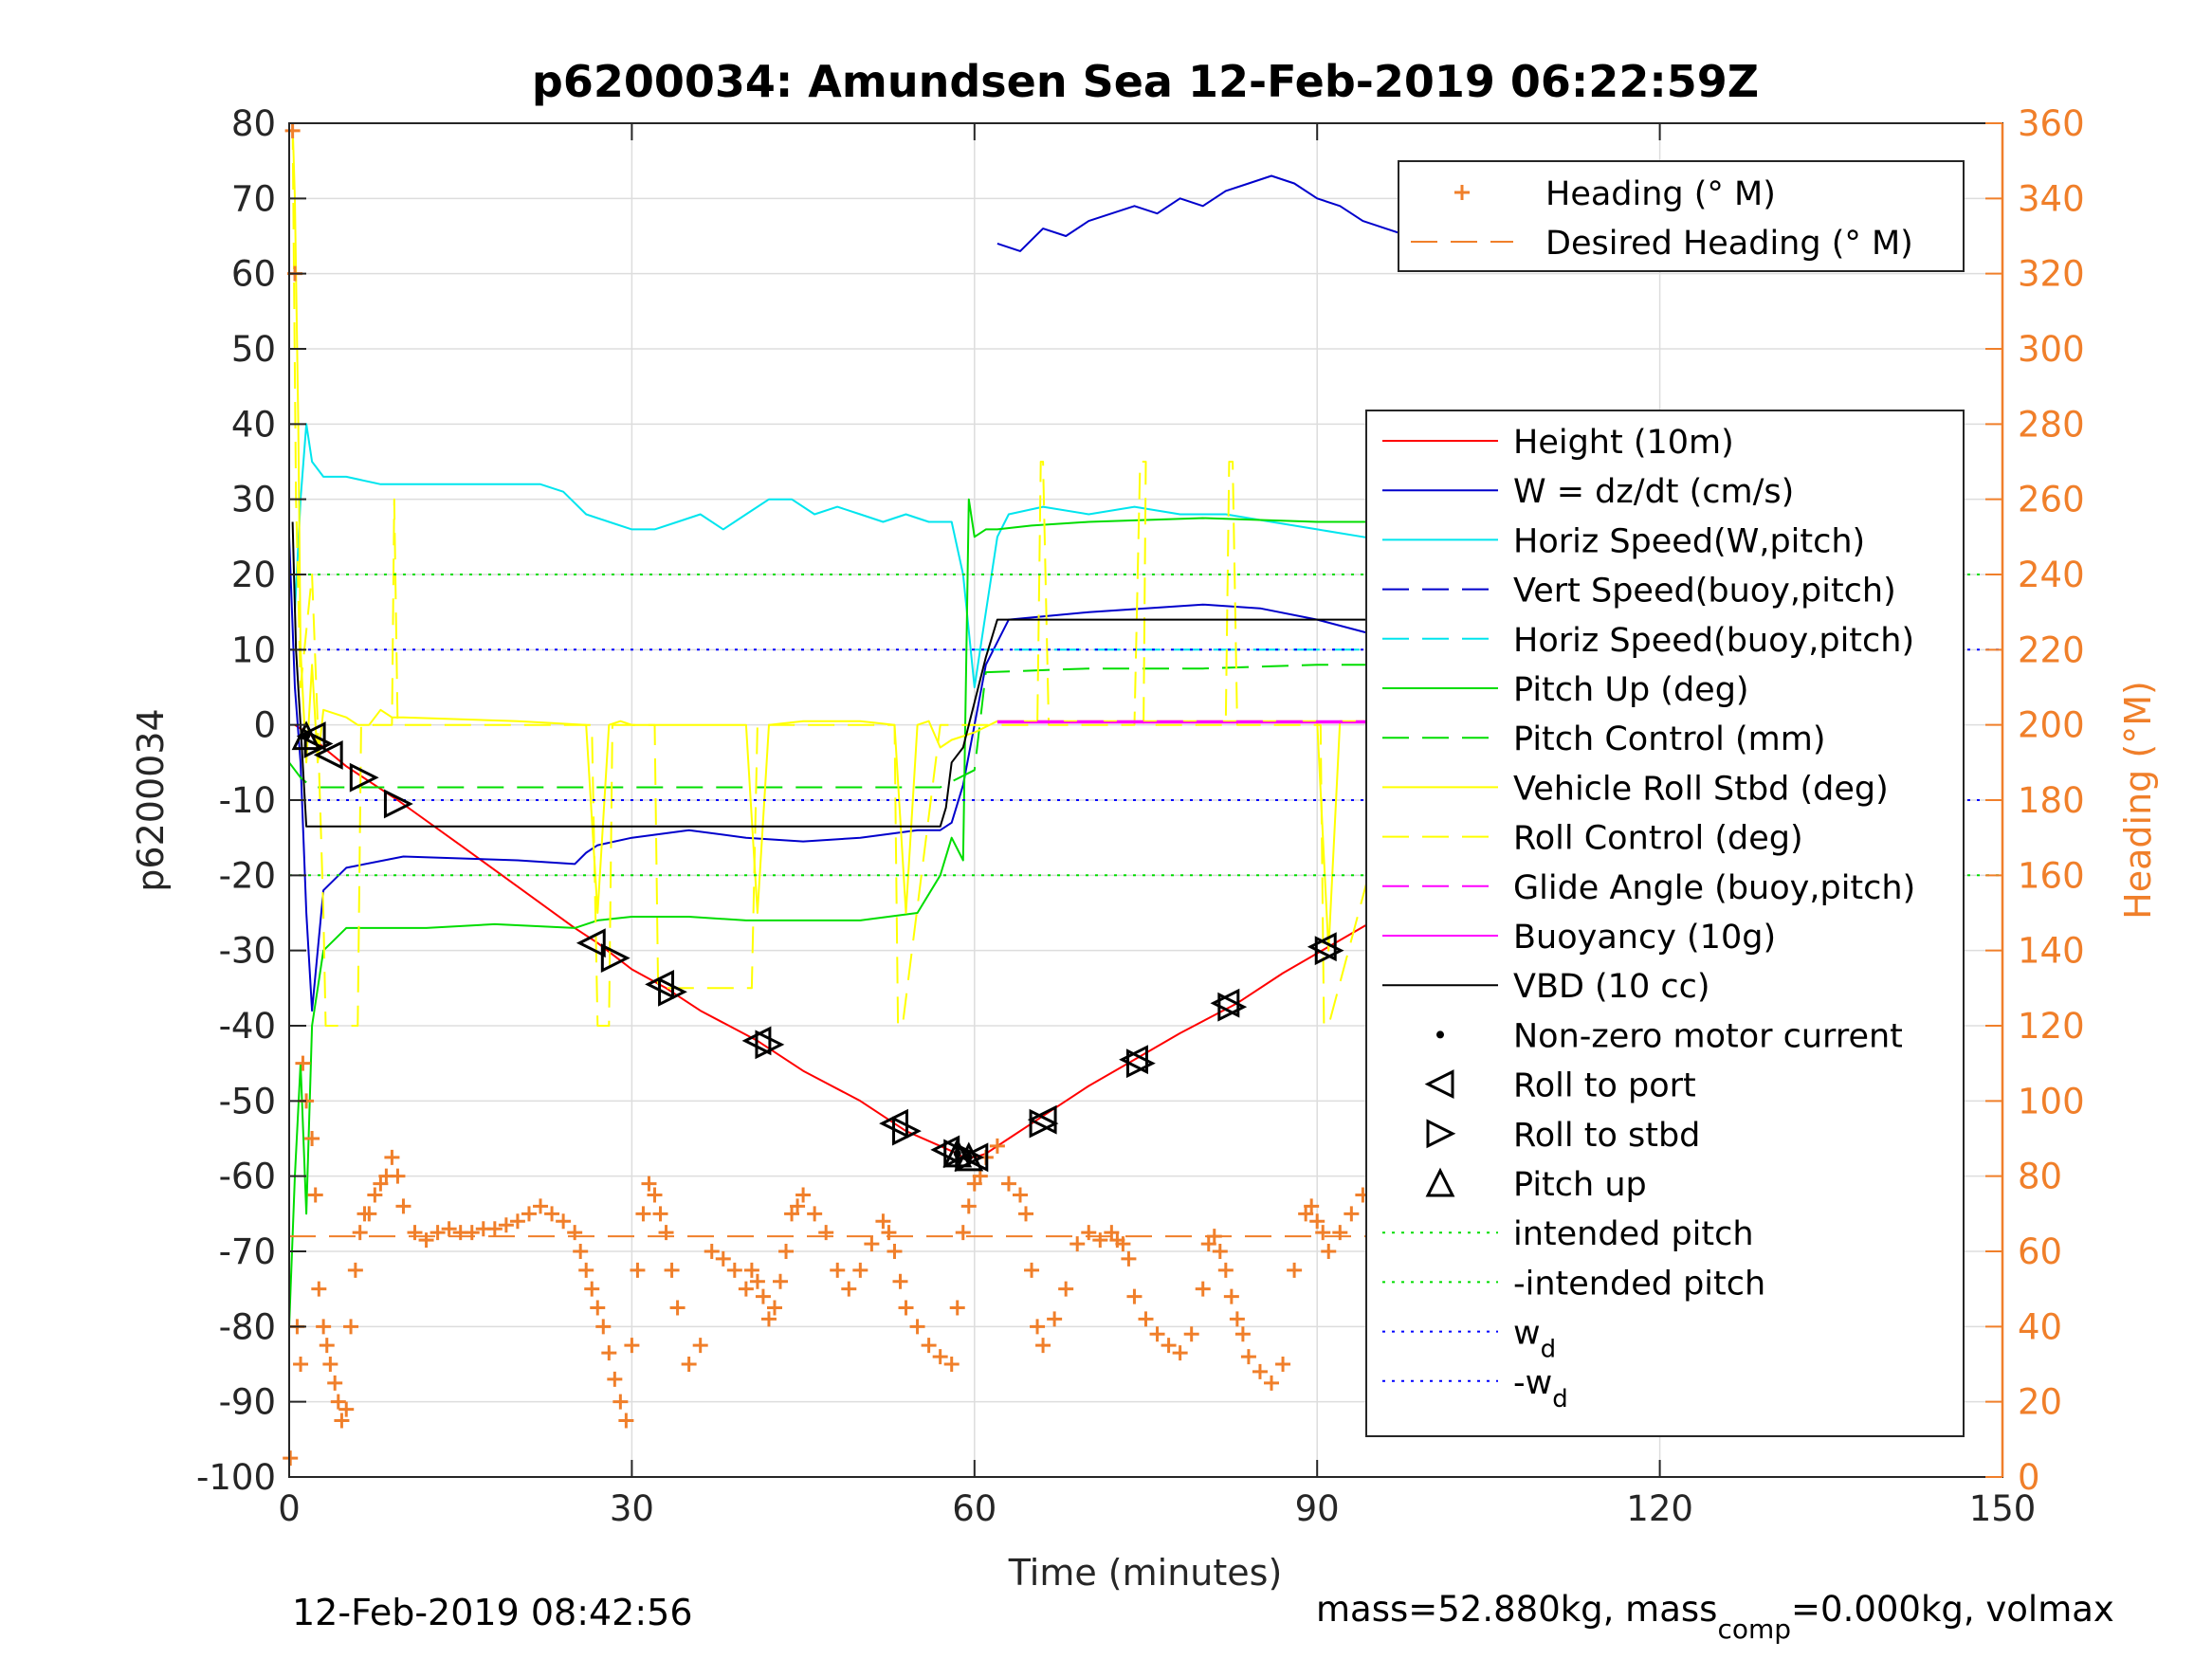 The width and height of the screenshot is (2212, 1659). I want to click on footer-mass-pre: mass=52.880kg, mass, so click(1516, 1609).